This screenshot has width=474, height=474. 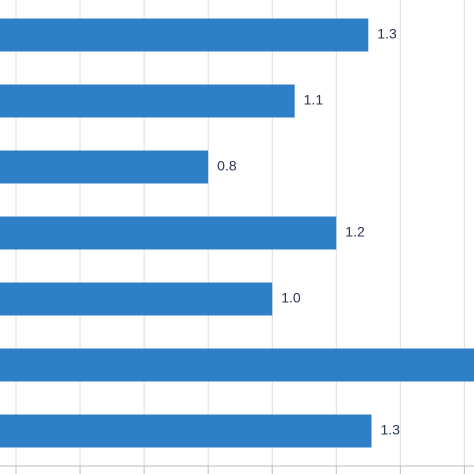 What do you see at coordinates (291, 298) in the screenshot?
I see `value-label: 1.0` at bounding box center [291, 298].